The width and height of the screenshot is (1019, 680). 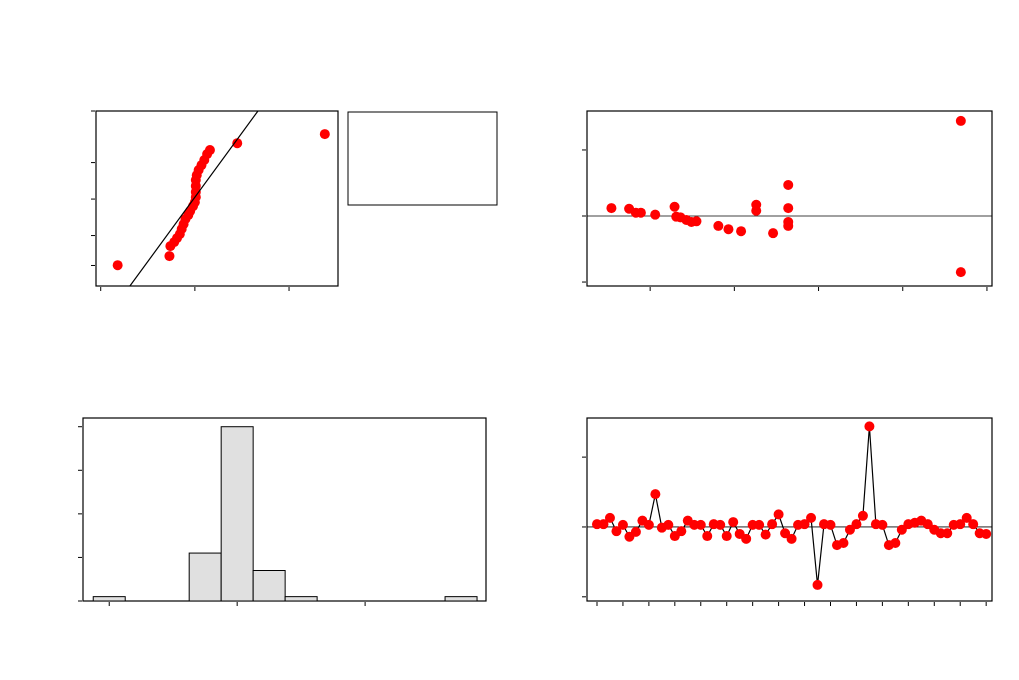 What do you see at coordinates (194, 198) in the screenshot?
I see `series-line` at bounding box center [194, 198].